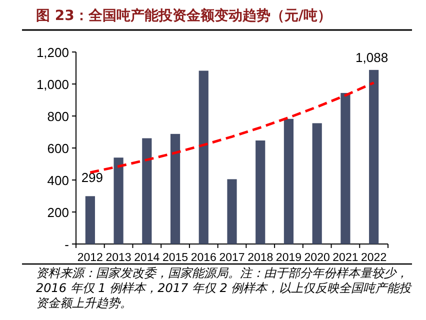  What do you see at coordinates (147, 258) in the screenshot?
I see `x-tick-label: 2014` at bounding box center [147, 258].